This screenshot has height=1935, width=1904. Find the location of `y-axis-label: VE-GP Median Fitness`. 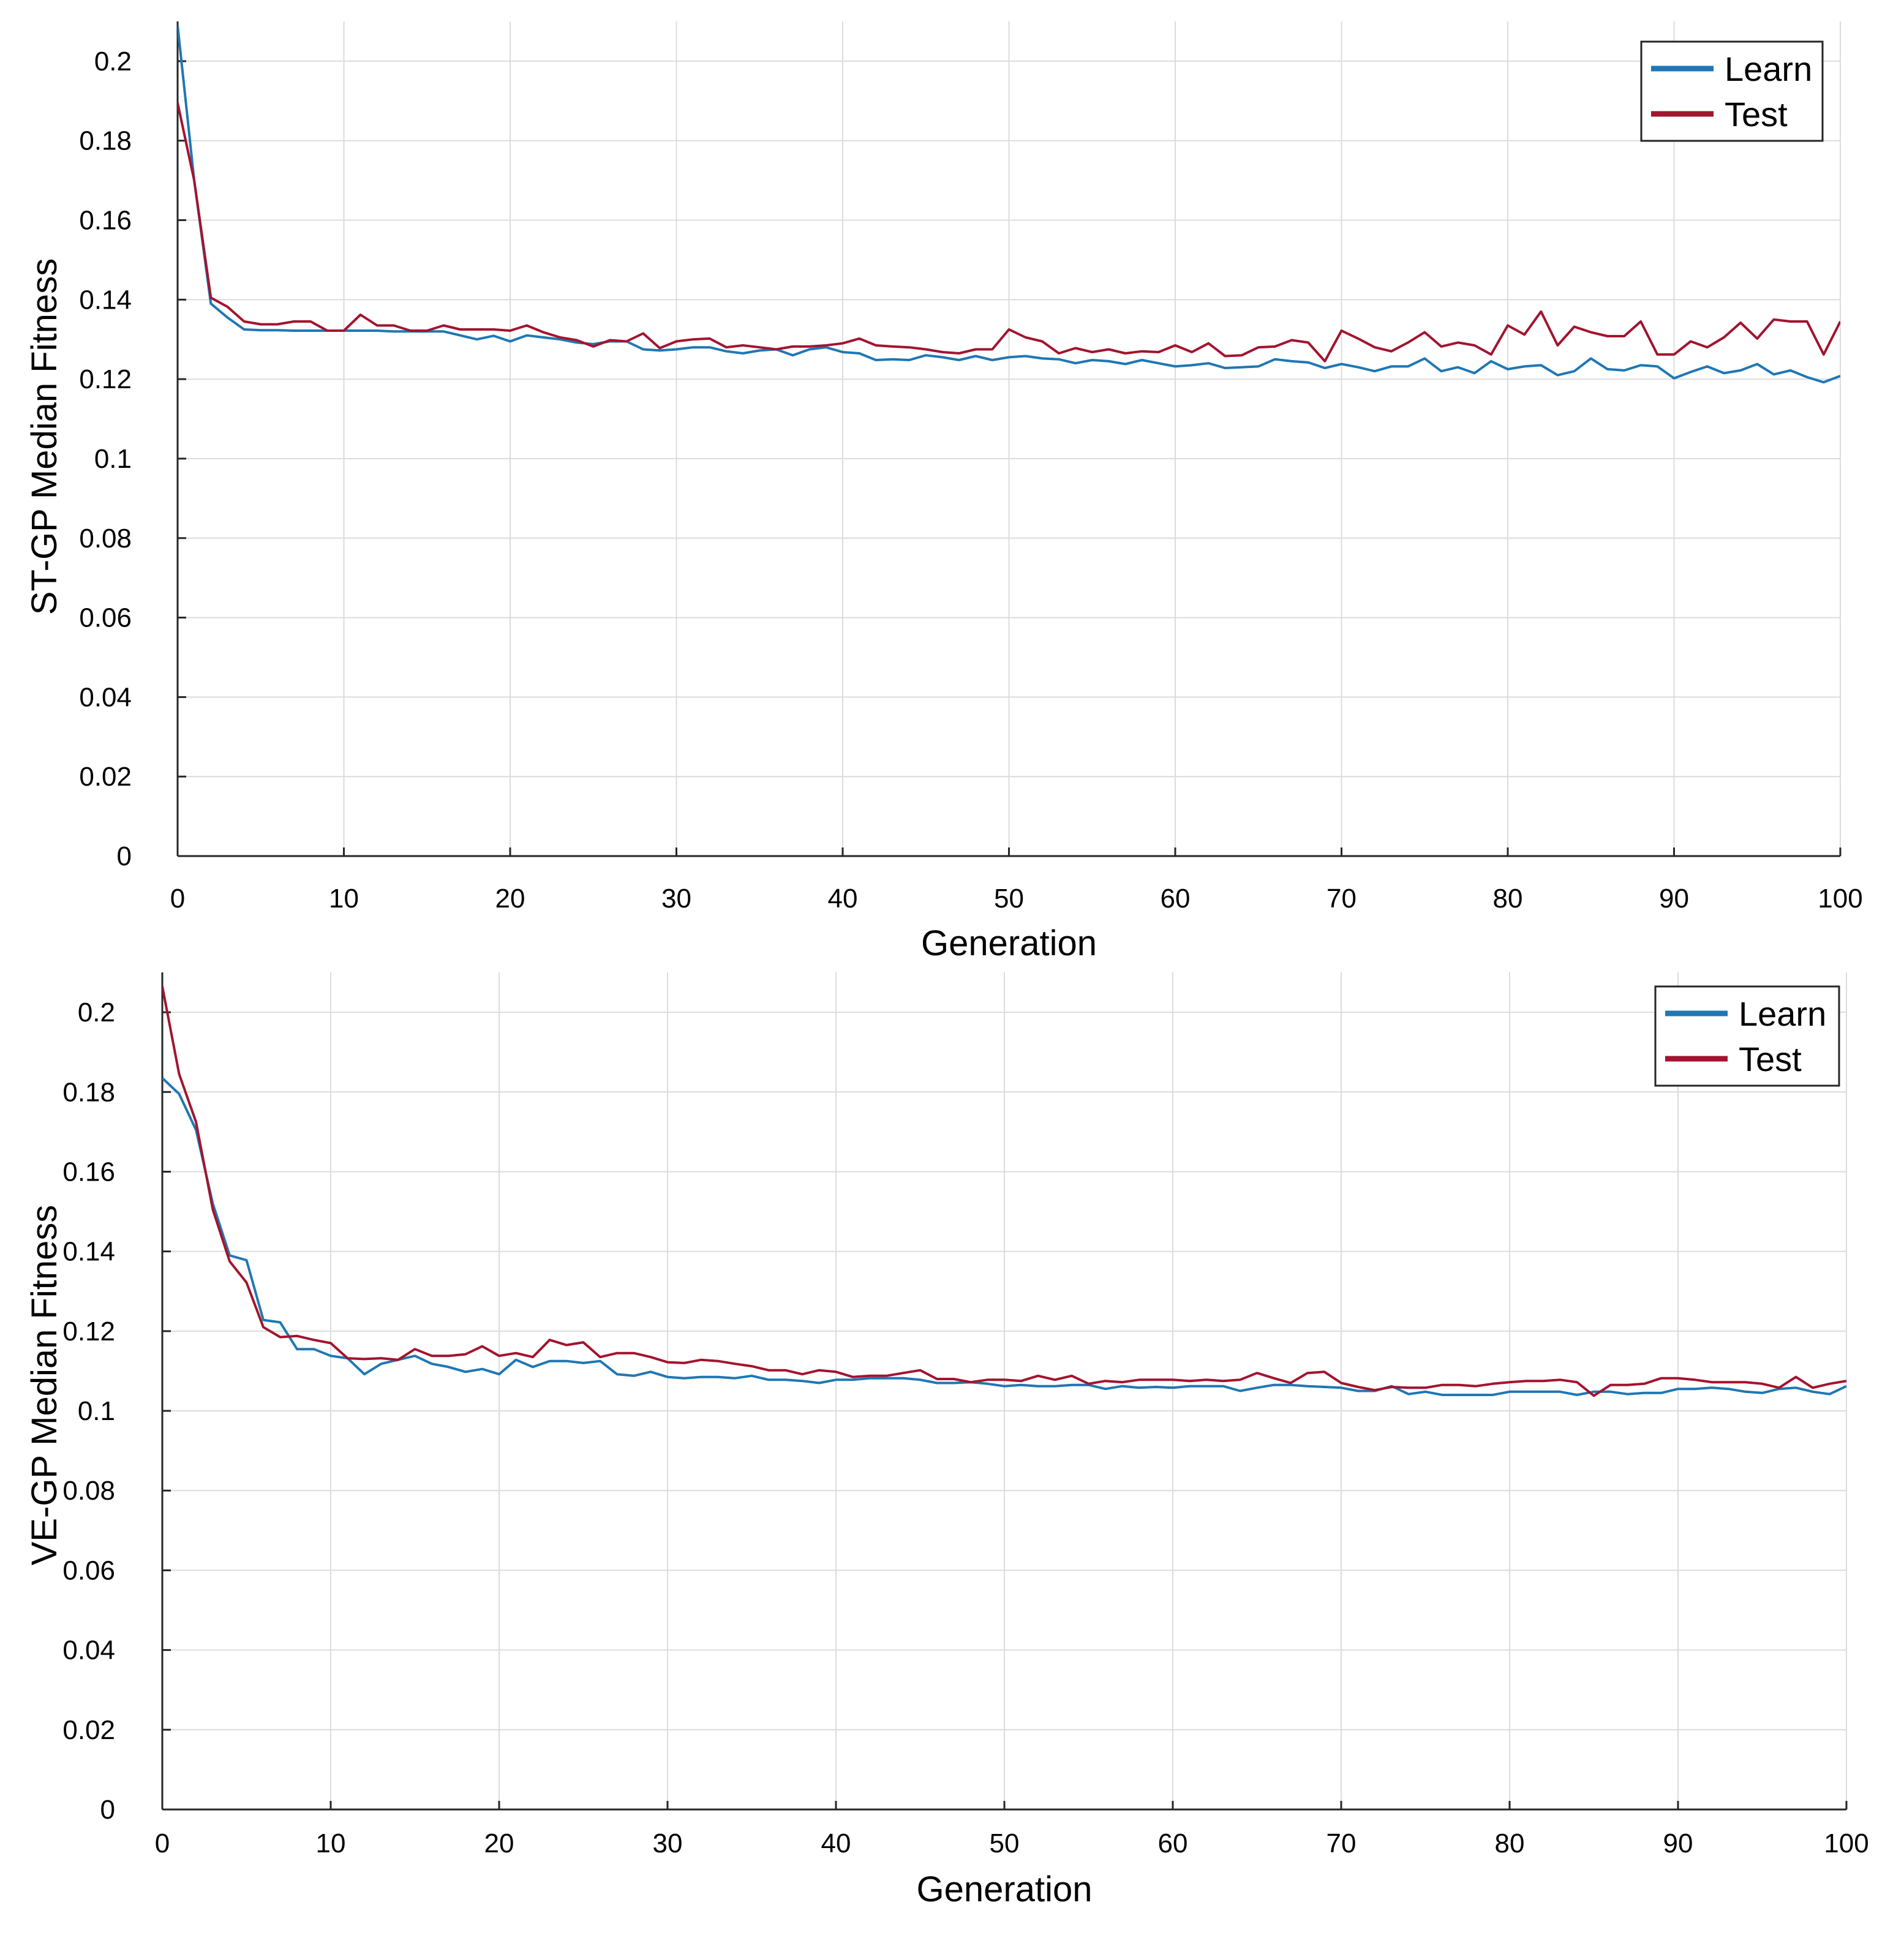

y-axis-label: VE-GP Median Fitness is located at coordinates (44, 1385).